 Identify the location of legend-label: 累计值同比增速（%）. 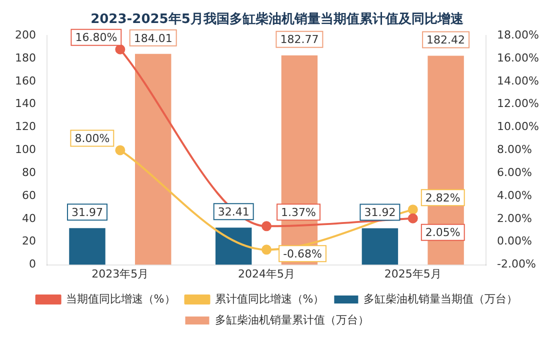
(269, 299).